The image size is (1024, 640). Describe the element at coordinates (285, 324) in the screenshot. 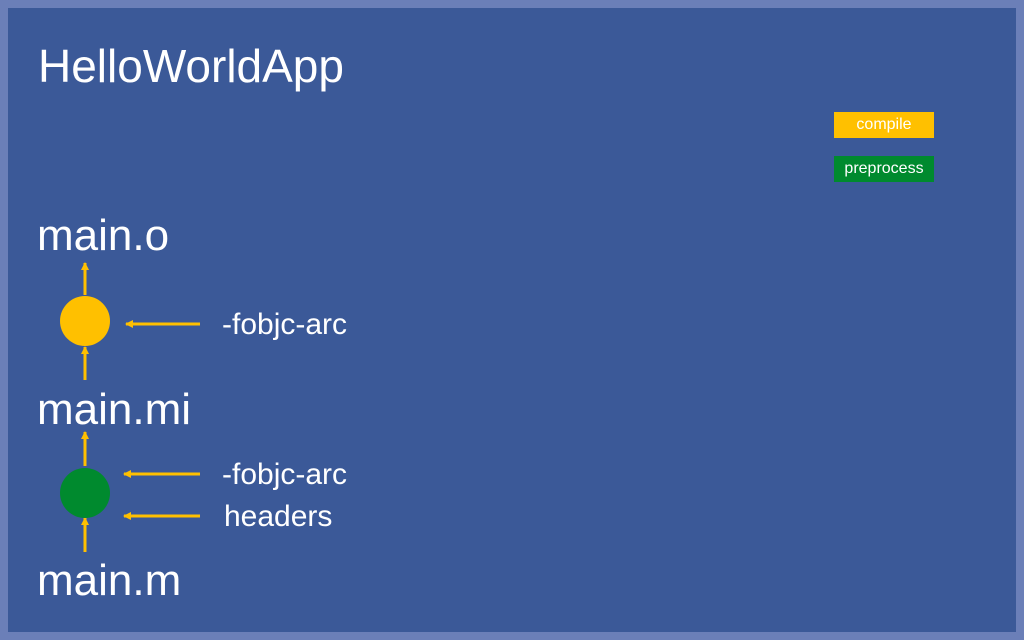

I see `compile-flag-label: -fobjc-arc` at that location.